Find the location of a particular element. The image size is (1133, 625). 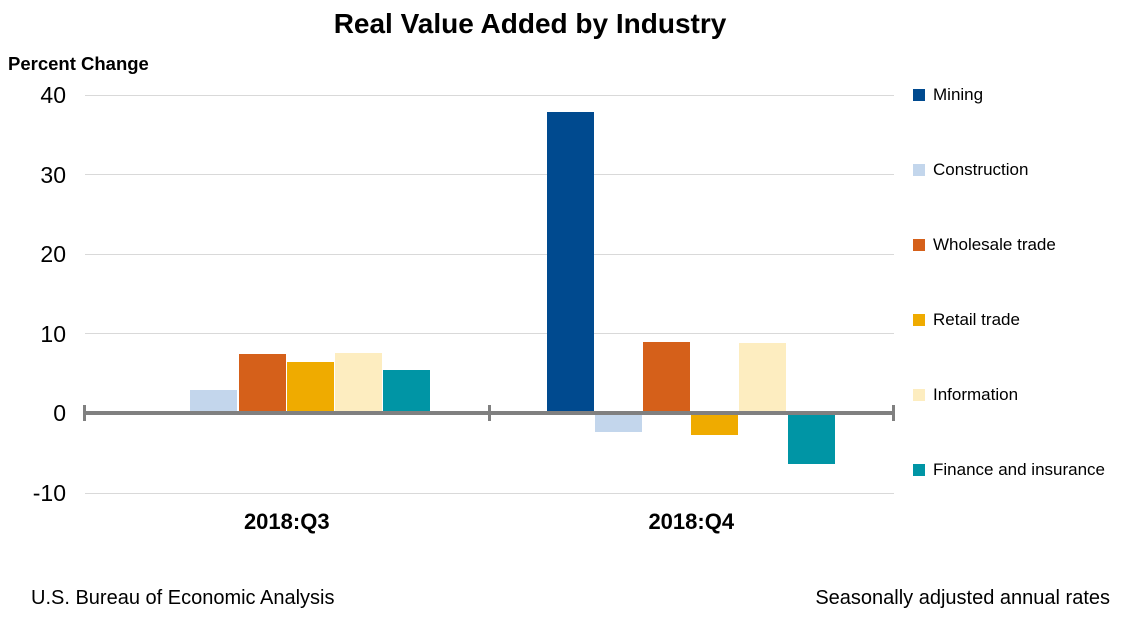

legend-item-retail-trade: Retail trade is located at coordinates (966, 319).